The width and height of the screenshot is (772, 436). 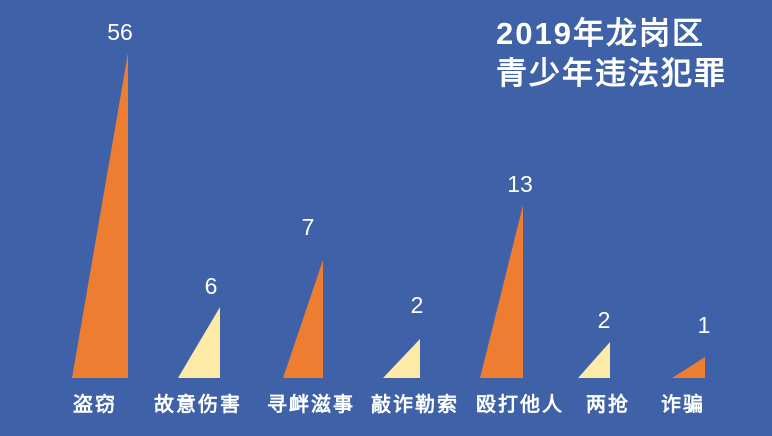 What do you see at coordinates (415, 405) in the screenshot?
I see `category-label: 敲诈勒索` at bounding box center [415, 405].